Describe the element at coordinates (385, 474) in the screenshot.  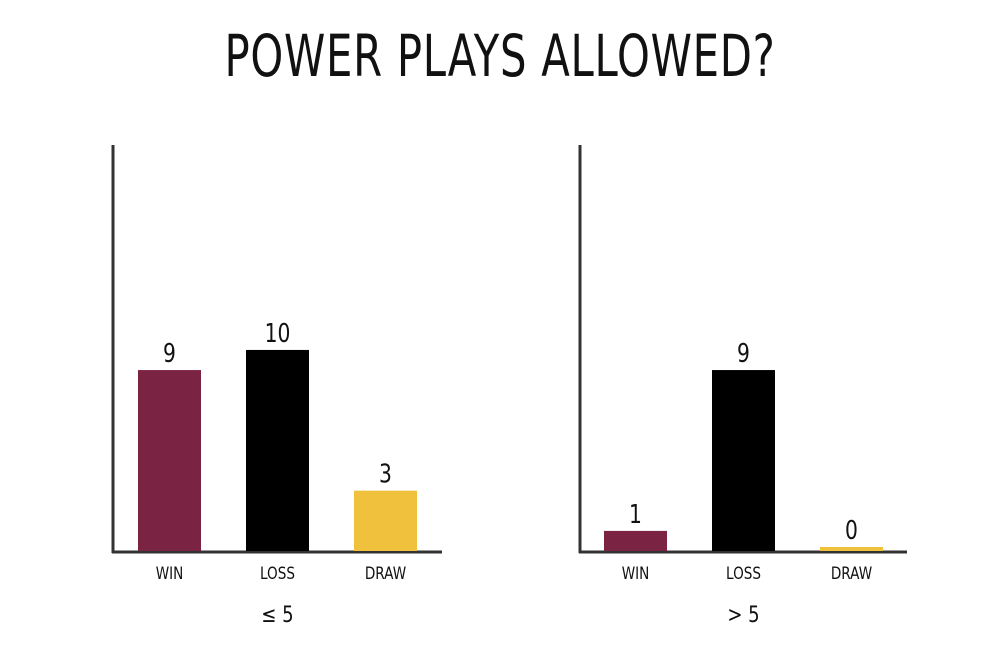
I see `data-label: 3` at that location.